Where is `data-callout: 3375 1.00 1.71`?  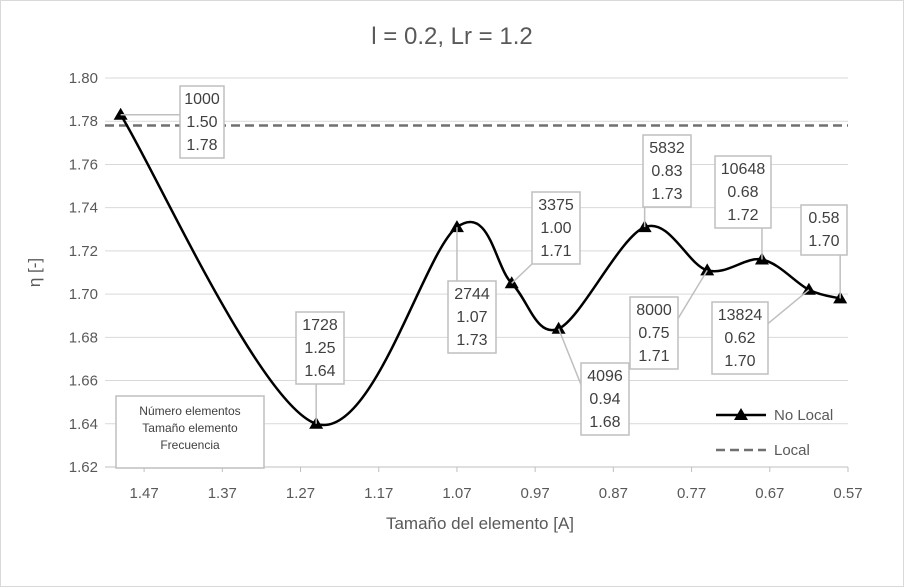 data-callout: 3375 1.00 1.71 is located at coordinates (546, 237).